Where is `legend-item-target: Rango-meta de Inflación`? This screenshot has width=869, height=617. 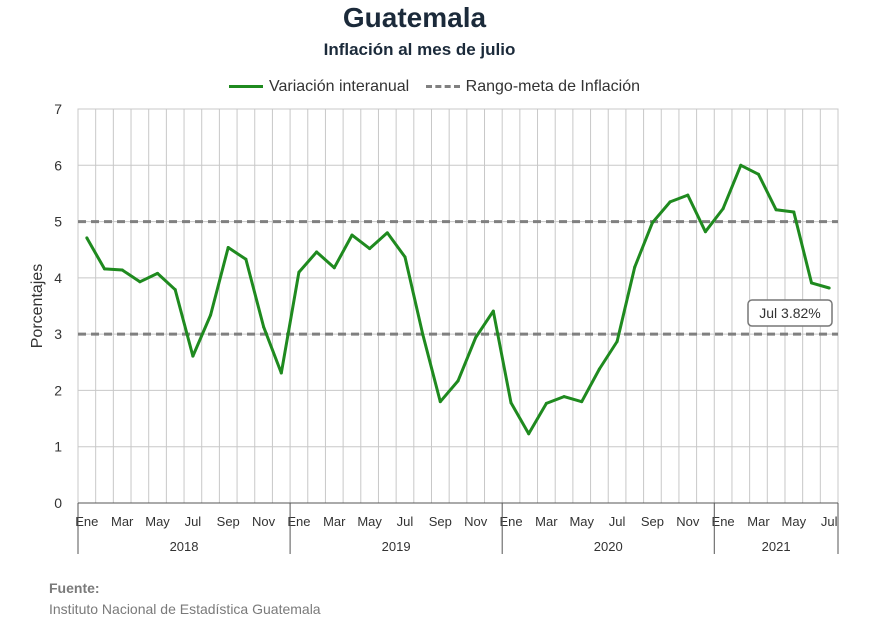 legend-item-target: Rango-meta de Inflación is located at coordinates (532, 87).